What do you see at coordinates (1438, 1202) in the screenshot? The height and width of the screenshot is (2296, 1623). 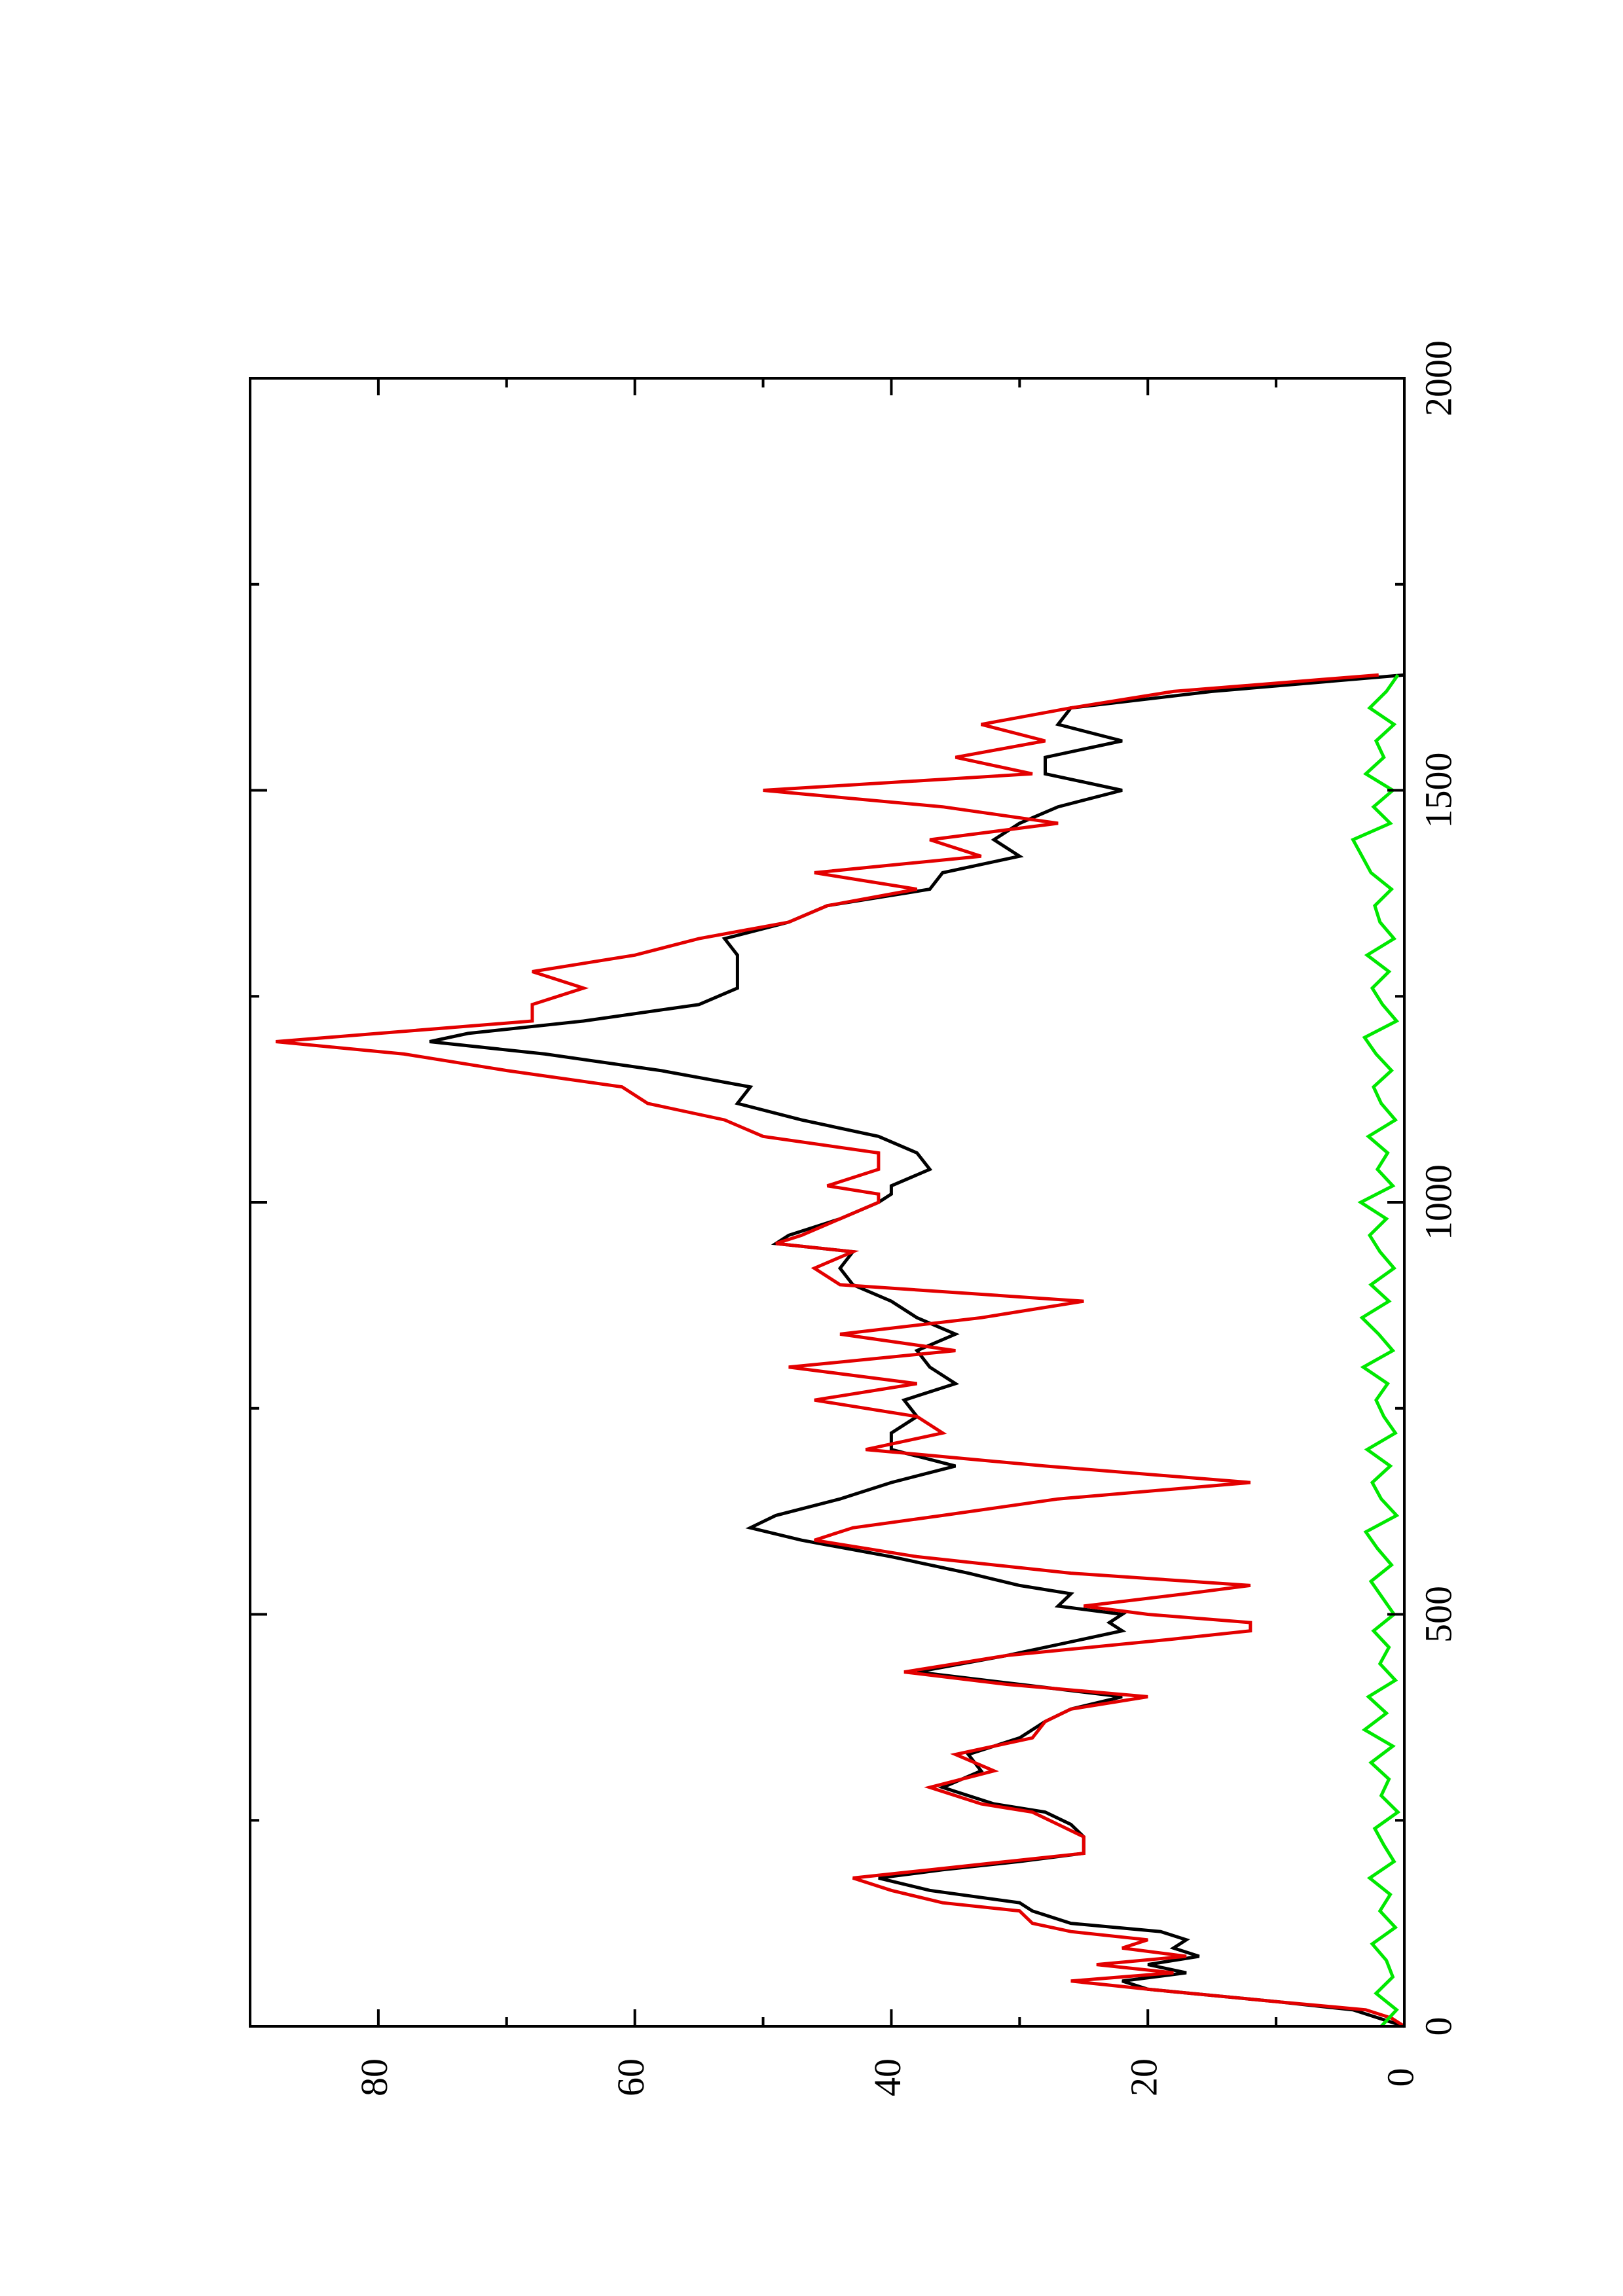 I see `x-tick-label: 1000` at bounding box center [1438, 1202].